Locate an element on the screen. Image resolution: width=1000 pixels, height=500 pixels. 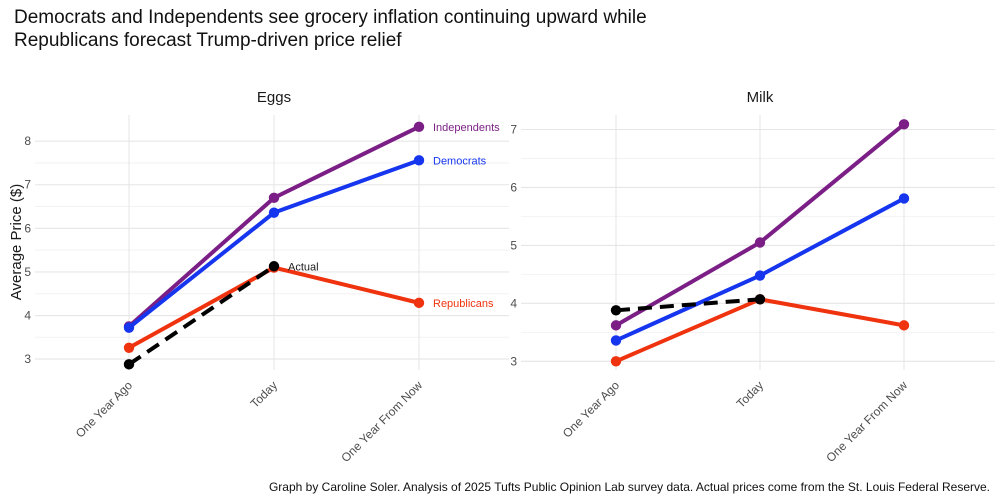
series-label-democrats: Democrats is located at coordinates (460, 161).